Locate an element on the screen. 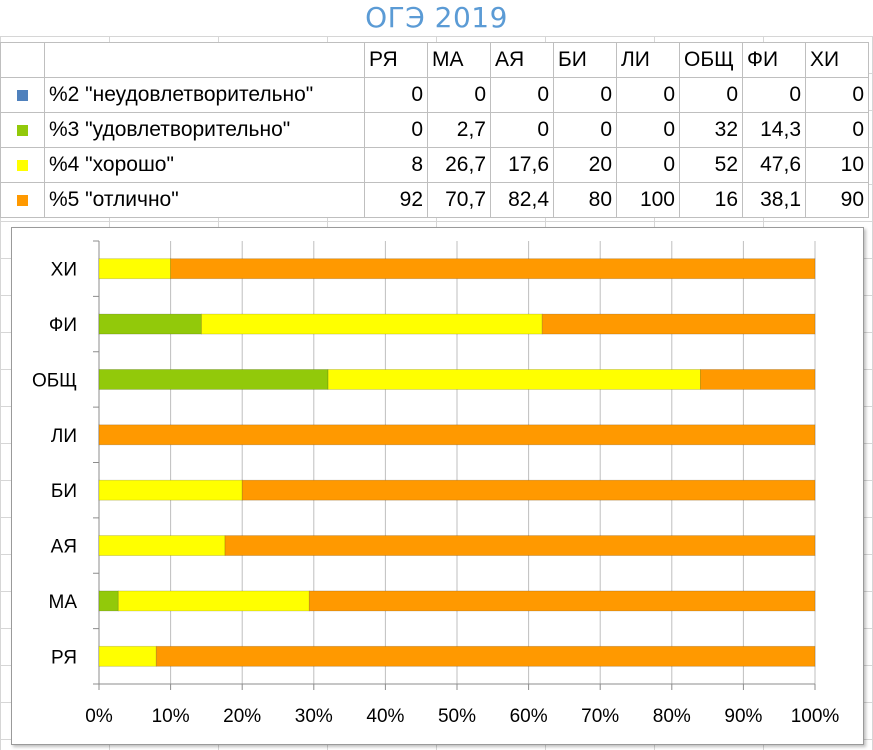 The width and height of the screenshot is (873, 750). table-row: %2 "неудовлетворительно" 0 0 0 0 0 0 0 0 is located at coordinates (434, 95).